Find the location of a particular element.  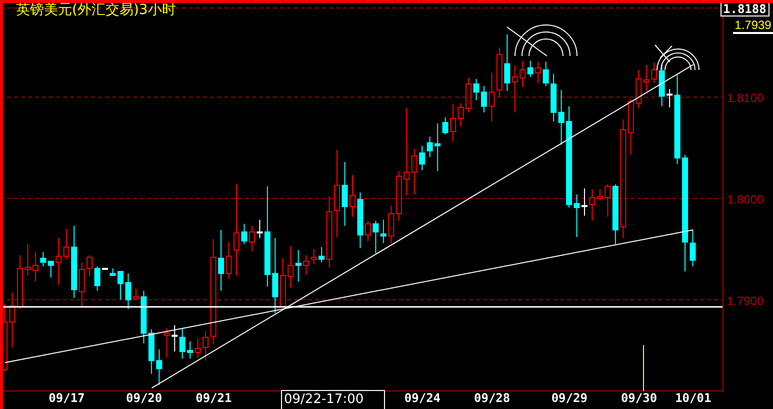

x-tick-label: 09/24 is located at coordinates (422, 398).